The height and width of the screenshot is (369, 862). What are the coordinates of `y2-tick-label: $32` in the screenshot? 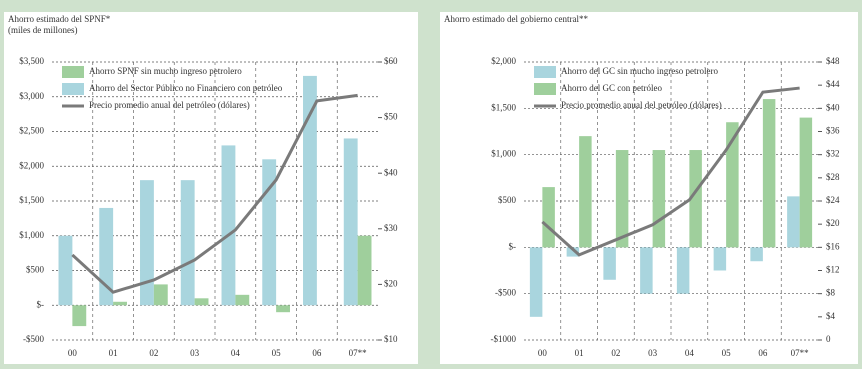 It's located at (833, 154).